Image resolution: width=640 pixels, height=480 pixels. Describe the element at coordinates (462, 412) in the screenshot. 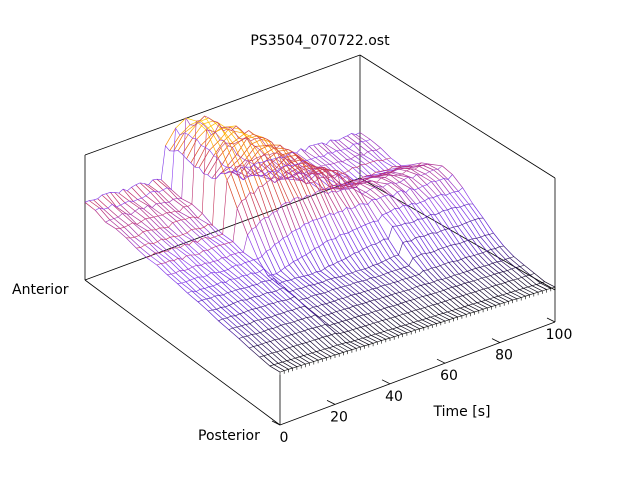

I see `x-axis-label: Time [s]` at that location.